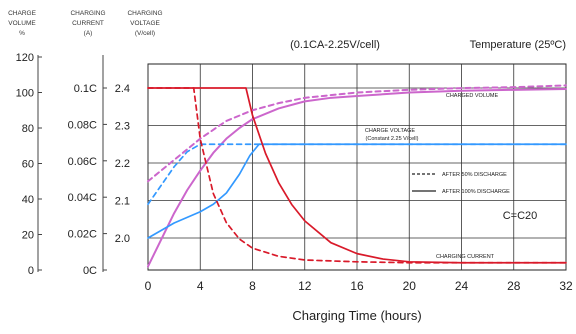  What do you see at coordinates (144, 13) in the screenshot?
I see `charging-voltage-axis-label-line: CHARGING` at bounding box center [144, 13].